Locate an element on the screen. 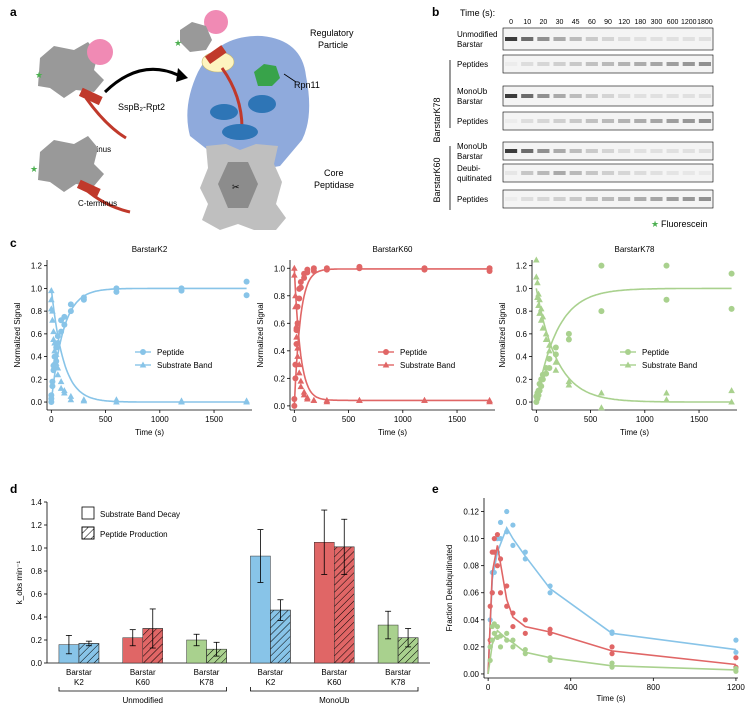  x-tick-label: 0 is located at coordinates (51, 419).